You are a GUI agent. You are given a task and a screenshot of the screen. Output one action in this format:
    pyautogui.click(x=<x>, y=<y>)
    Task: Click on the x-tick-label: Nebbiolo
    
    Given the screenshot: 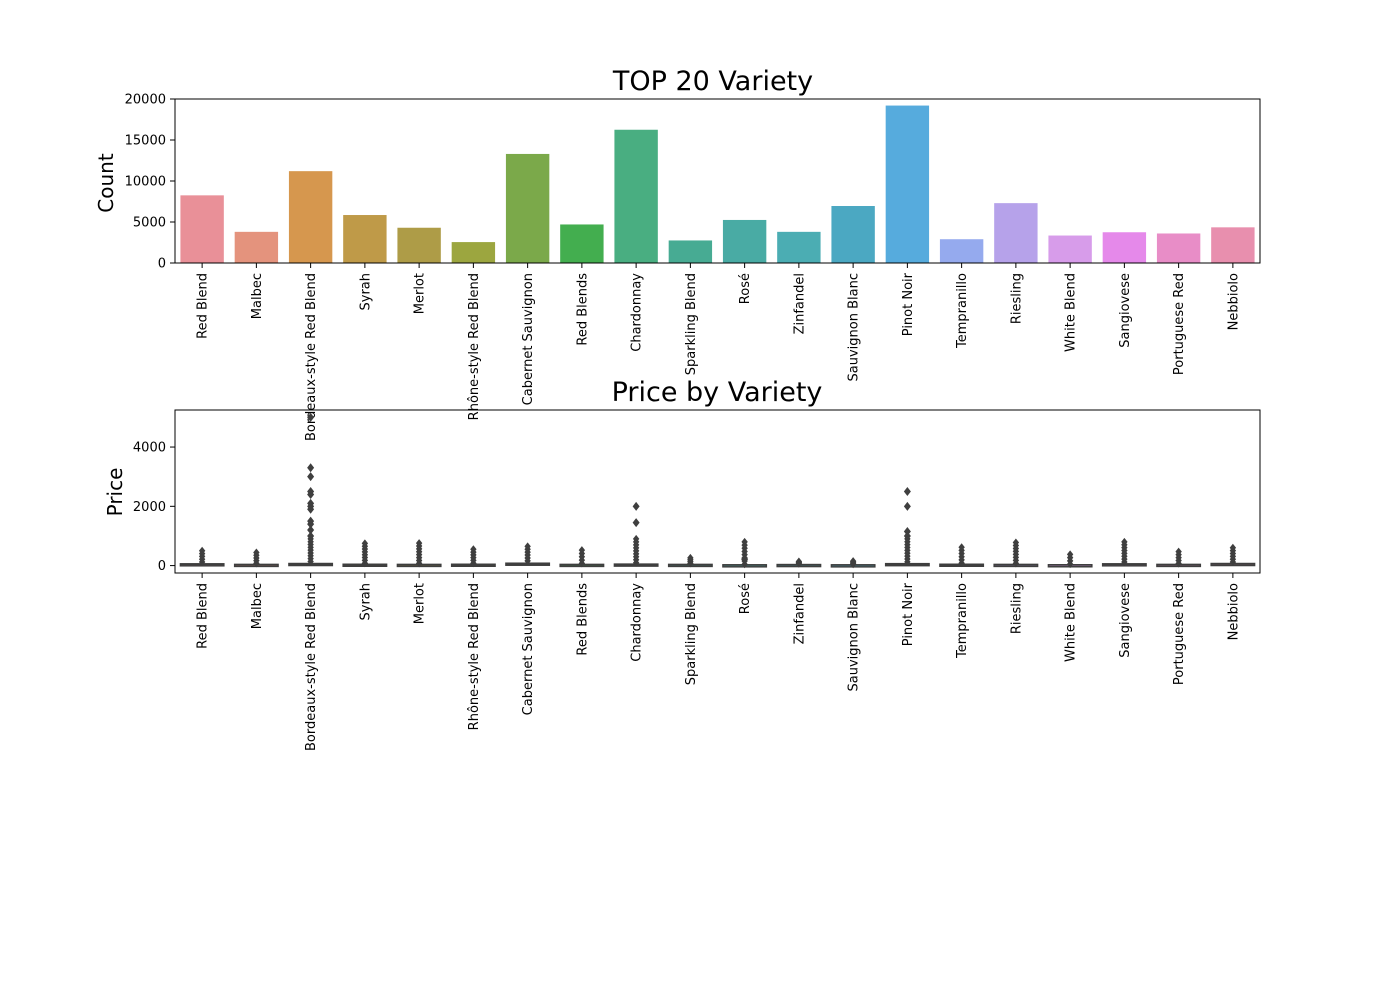 What is the action you would take?
    pyautogui.click(x=1233, y=301)
    